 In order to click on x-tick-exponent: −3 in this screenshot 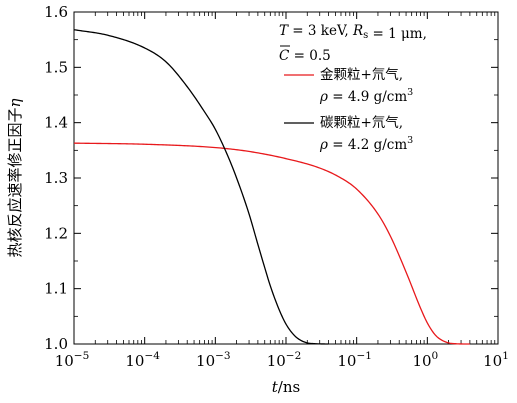, I will do `click(222, 356)`.